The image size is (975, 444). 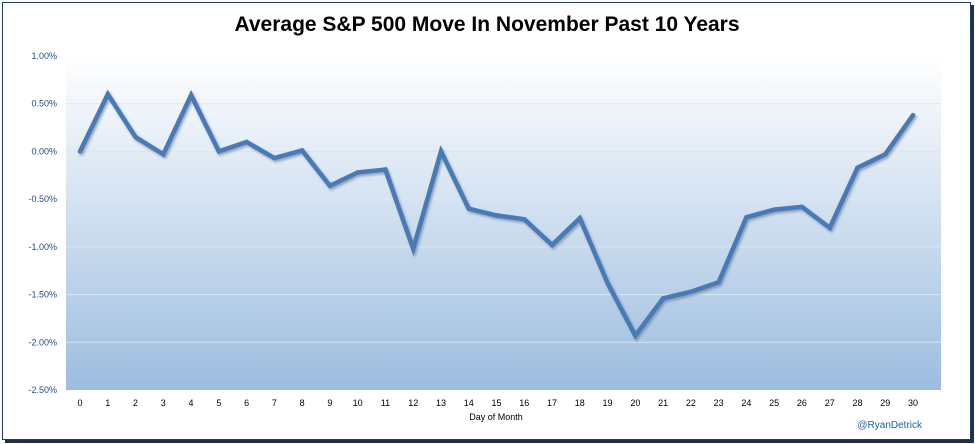 I want to click on x-tick-label: 10, so click(x=358, y=403).